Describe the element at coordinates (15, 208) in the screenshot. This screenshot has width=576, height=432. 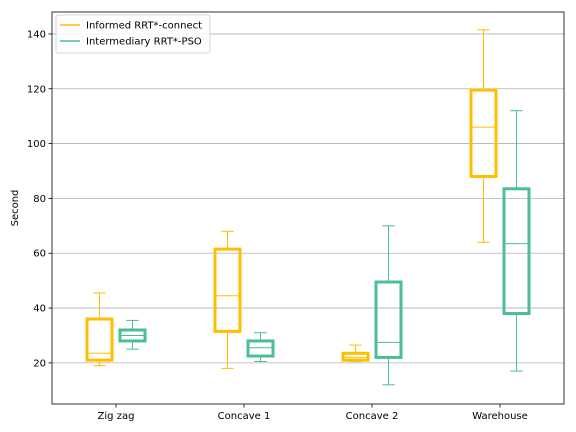
I see `y-axis-title: Second` at that location.